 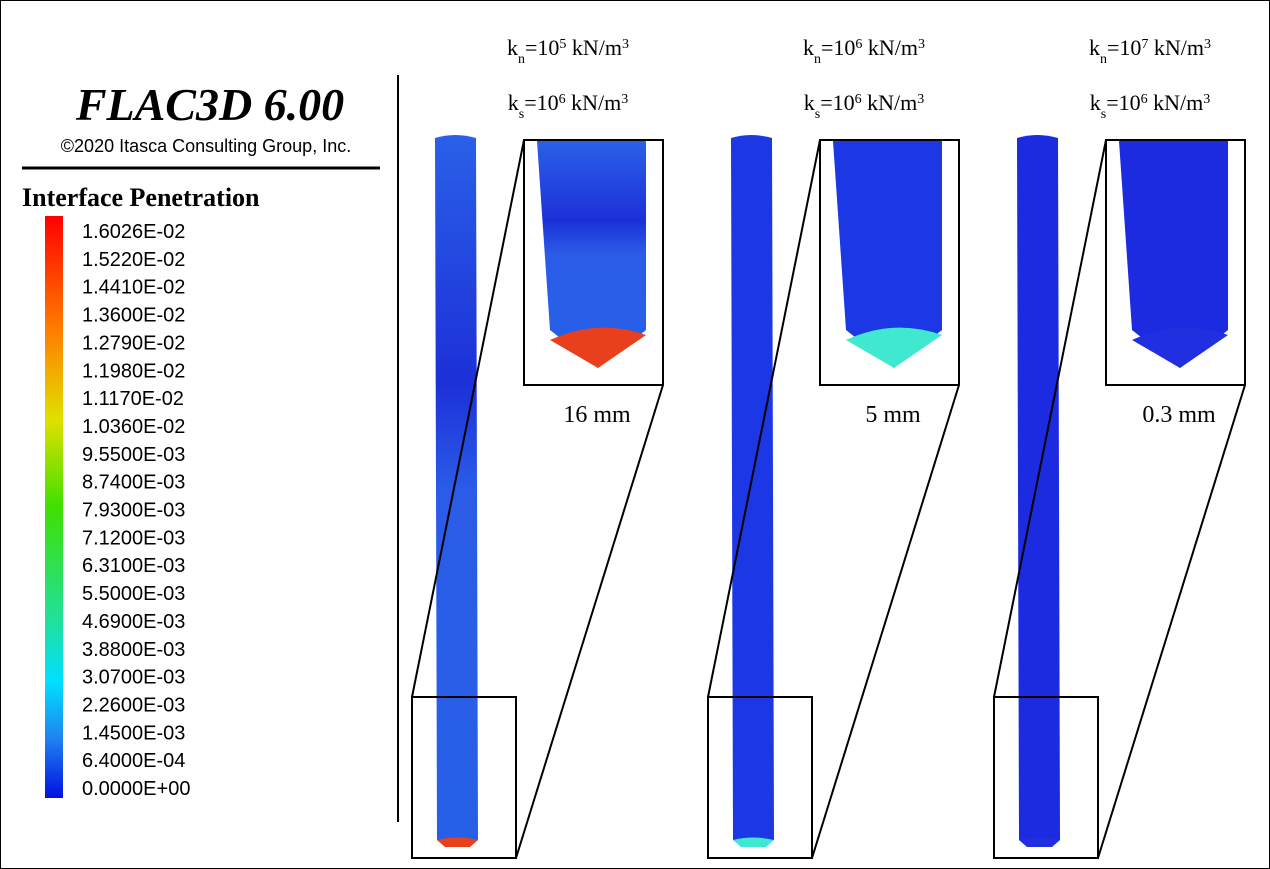 What do you see at coordinates (133, 260) in the screenshot?
I see `legend-label: 1.5220E-02` at bounding box center [133, 260].